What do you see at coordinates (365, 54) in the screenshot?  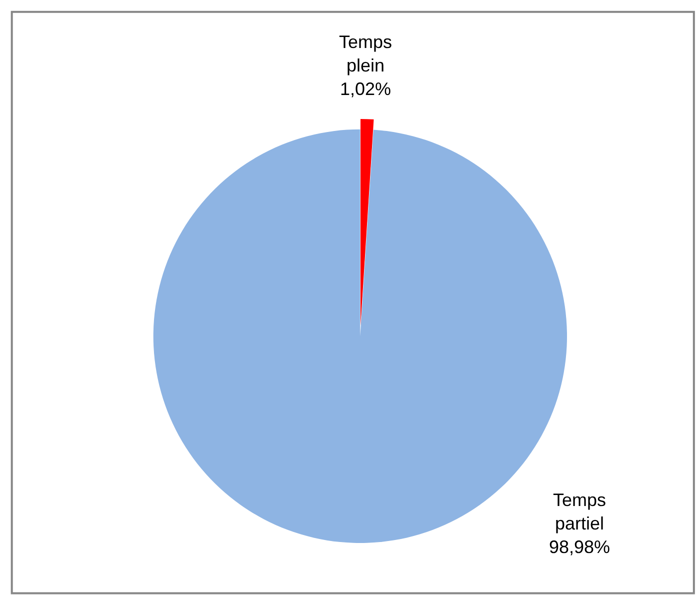 I see `slice-label: Temps plein` at bounding box center [365, 54].